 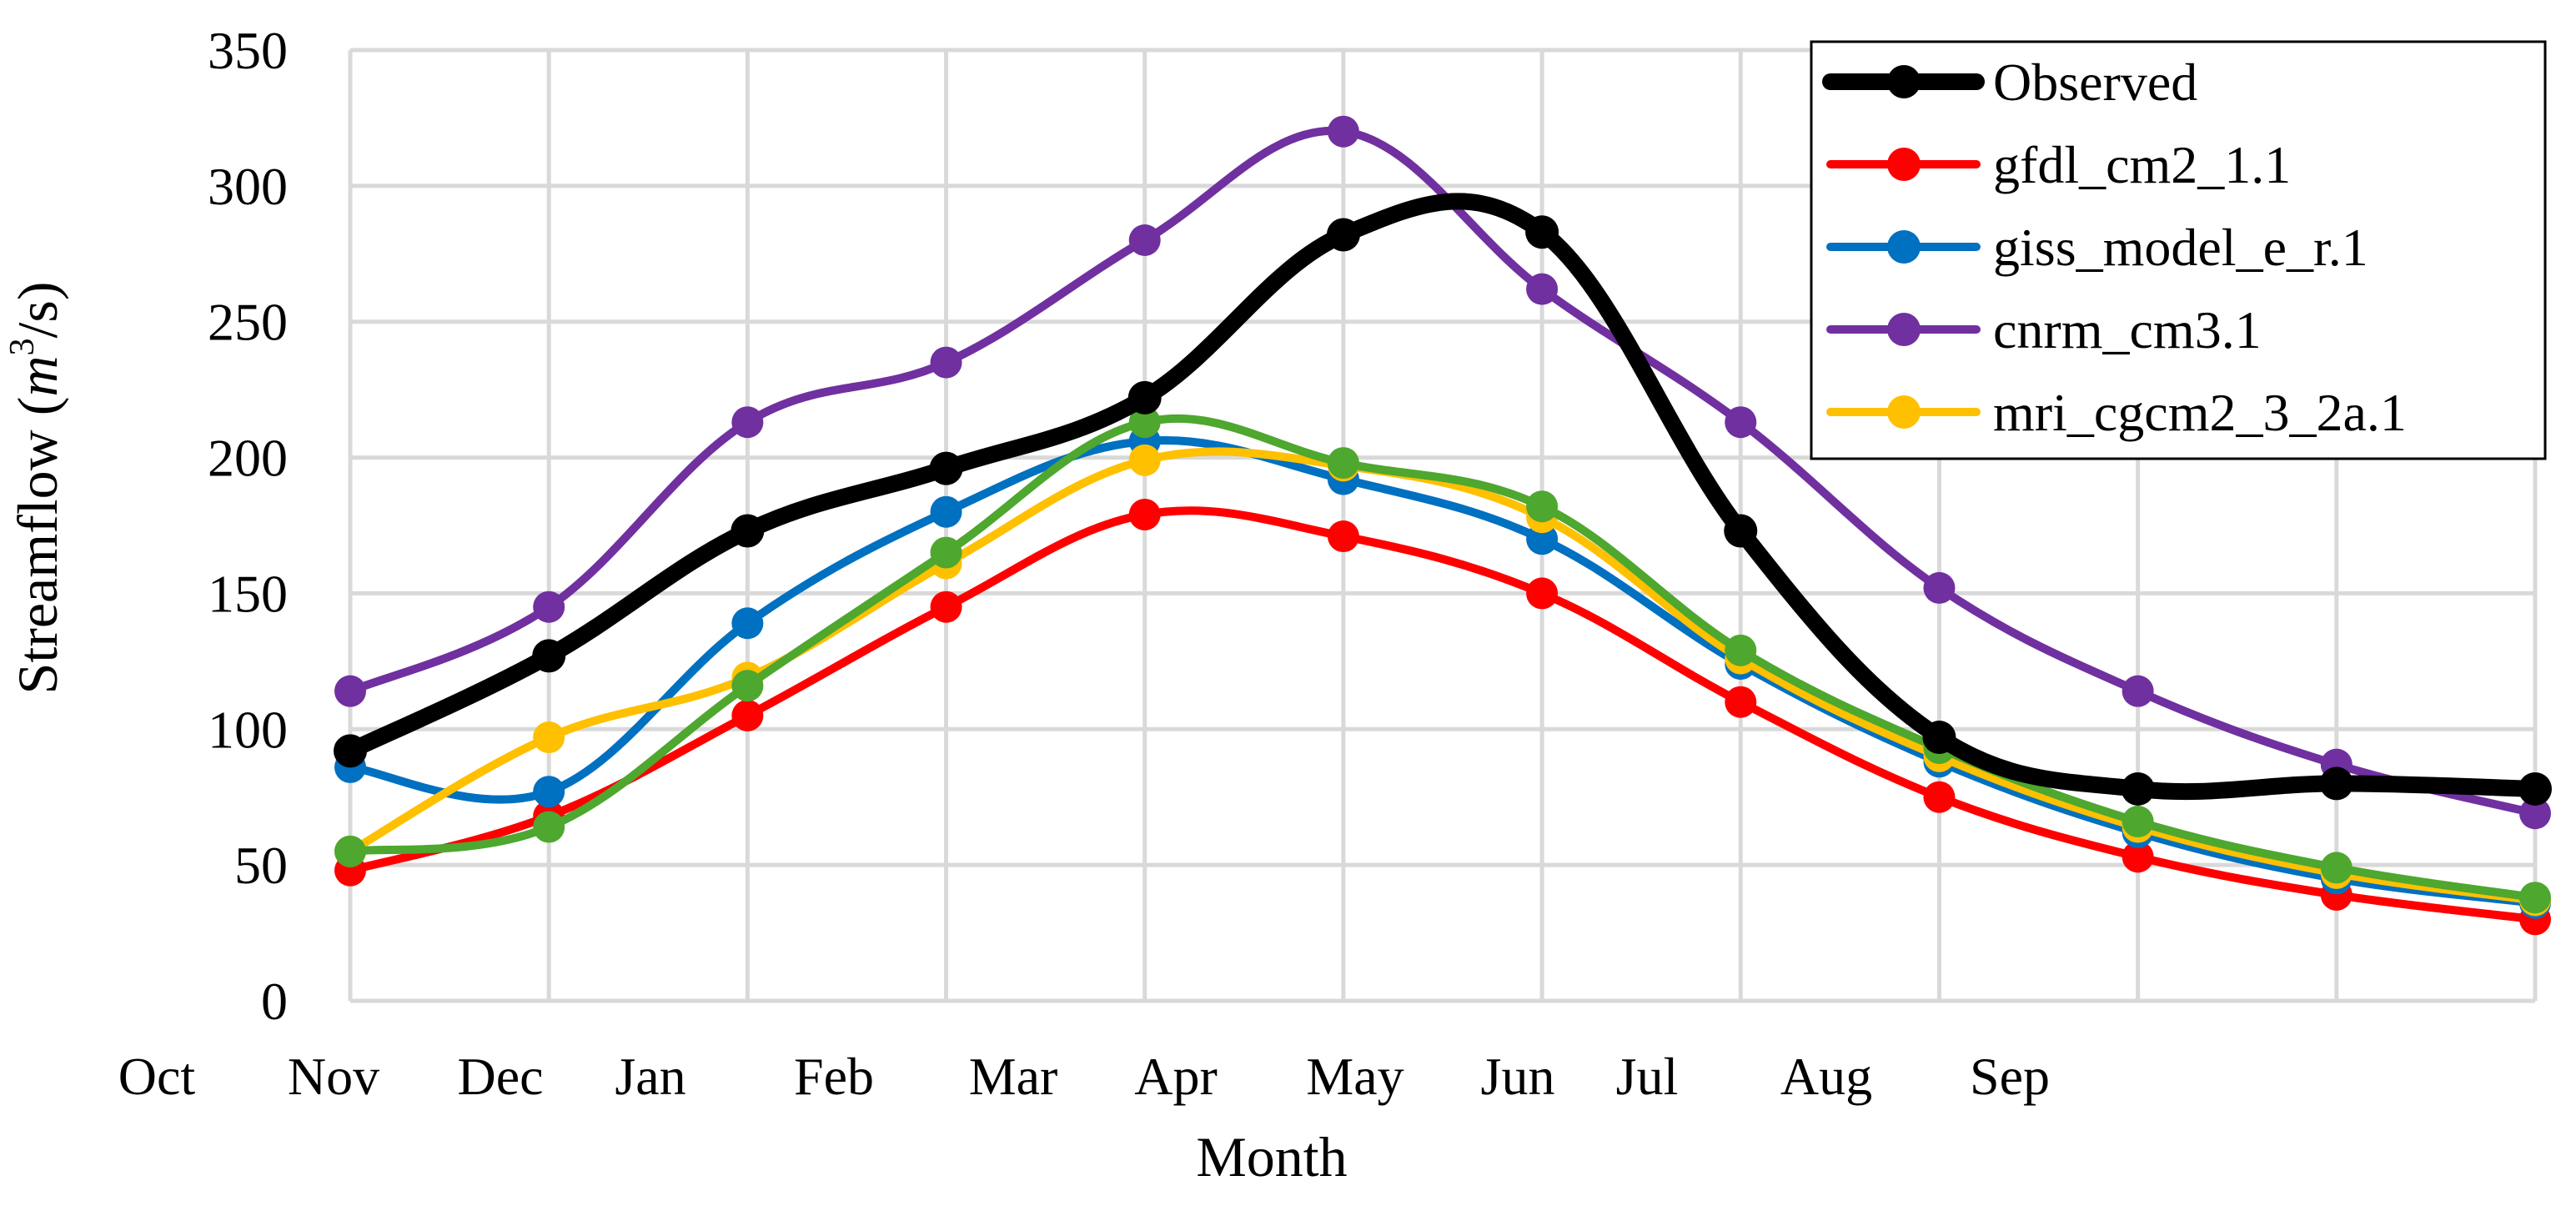 What do you see at coordinates (248, 50) in the screenshot?
I see `y-tick-label: 350` at bounding box center [248, 50].